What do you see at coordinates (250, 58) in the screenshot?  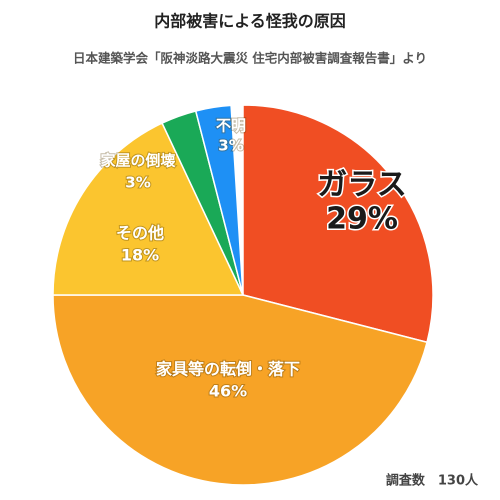 I see `chart-subtitle: 日本建築学会「阪神淡路大震災 住宅内部被害調査報告書」より` at bounding box center [250, 58].